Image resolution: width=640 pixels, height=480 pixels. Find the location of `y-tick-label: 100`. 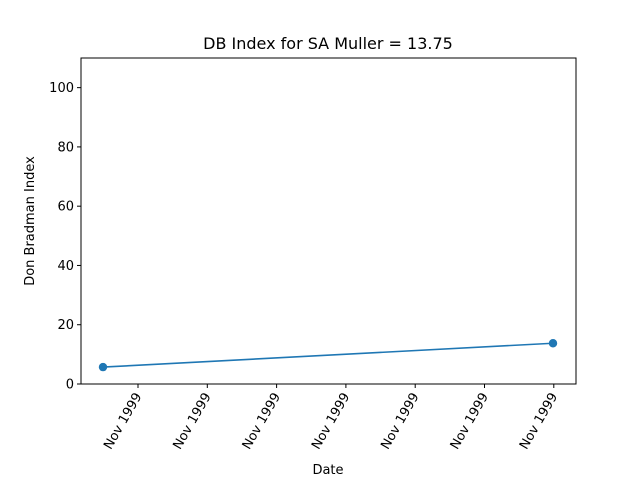

y-tick-label: 100 is located at coordinates (61, 88).